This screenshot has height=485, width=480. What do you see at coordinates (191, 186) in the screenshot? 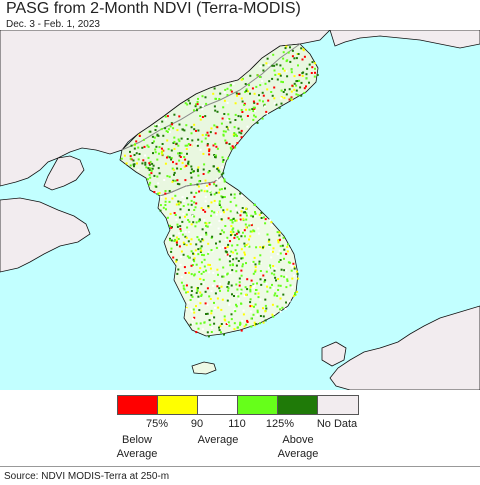
I see `dmz-border` at bounding box center [191, 186].